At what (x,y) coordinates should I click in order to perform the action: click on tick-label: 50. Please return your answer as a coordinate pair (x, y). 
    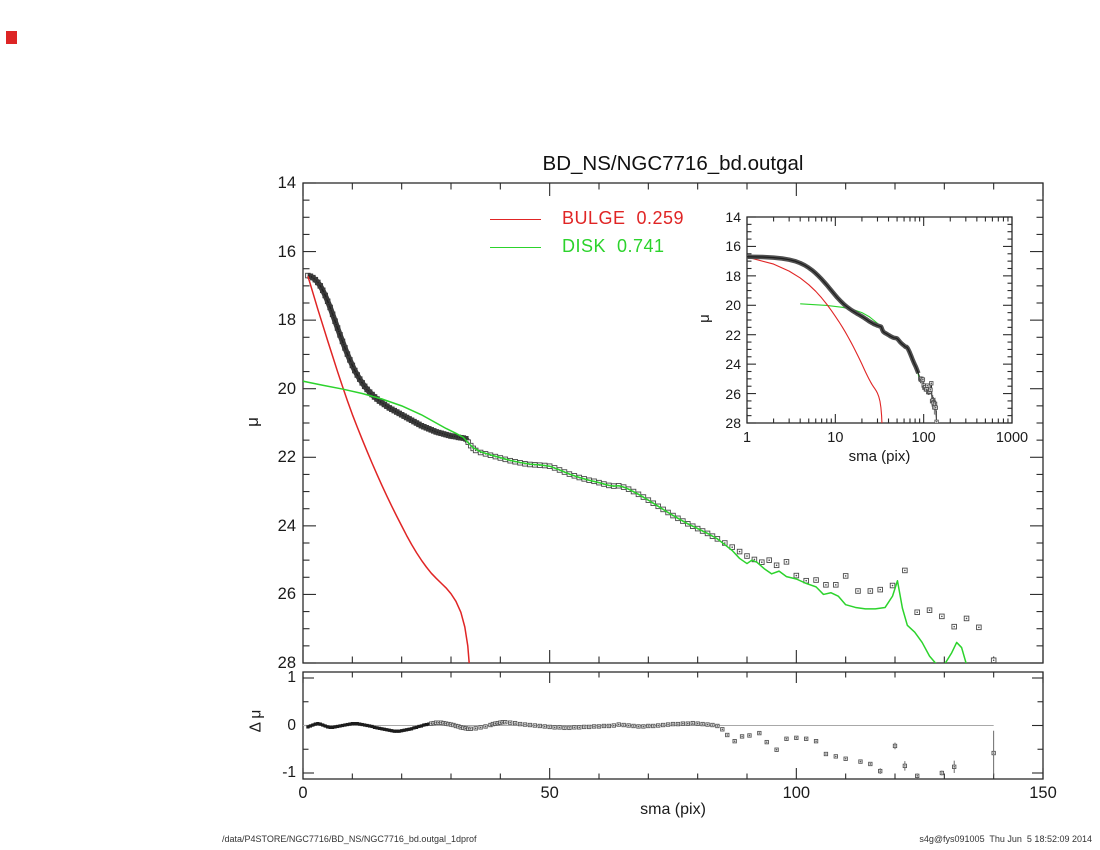
    Looking at the image, I should click on (549, 793).